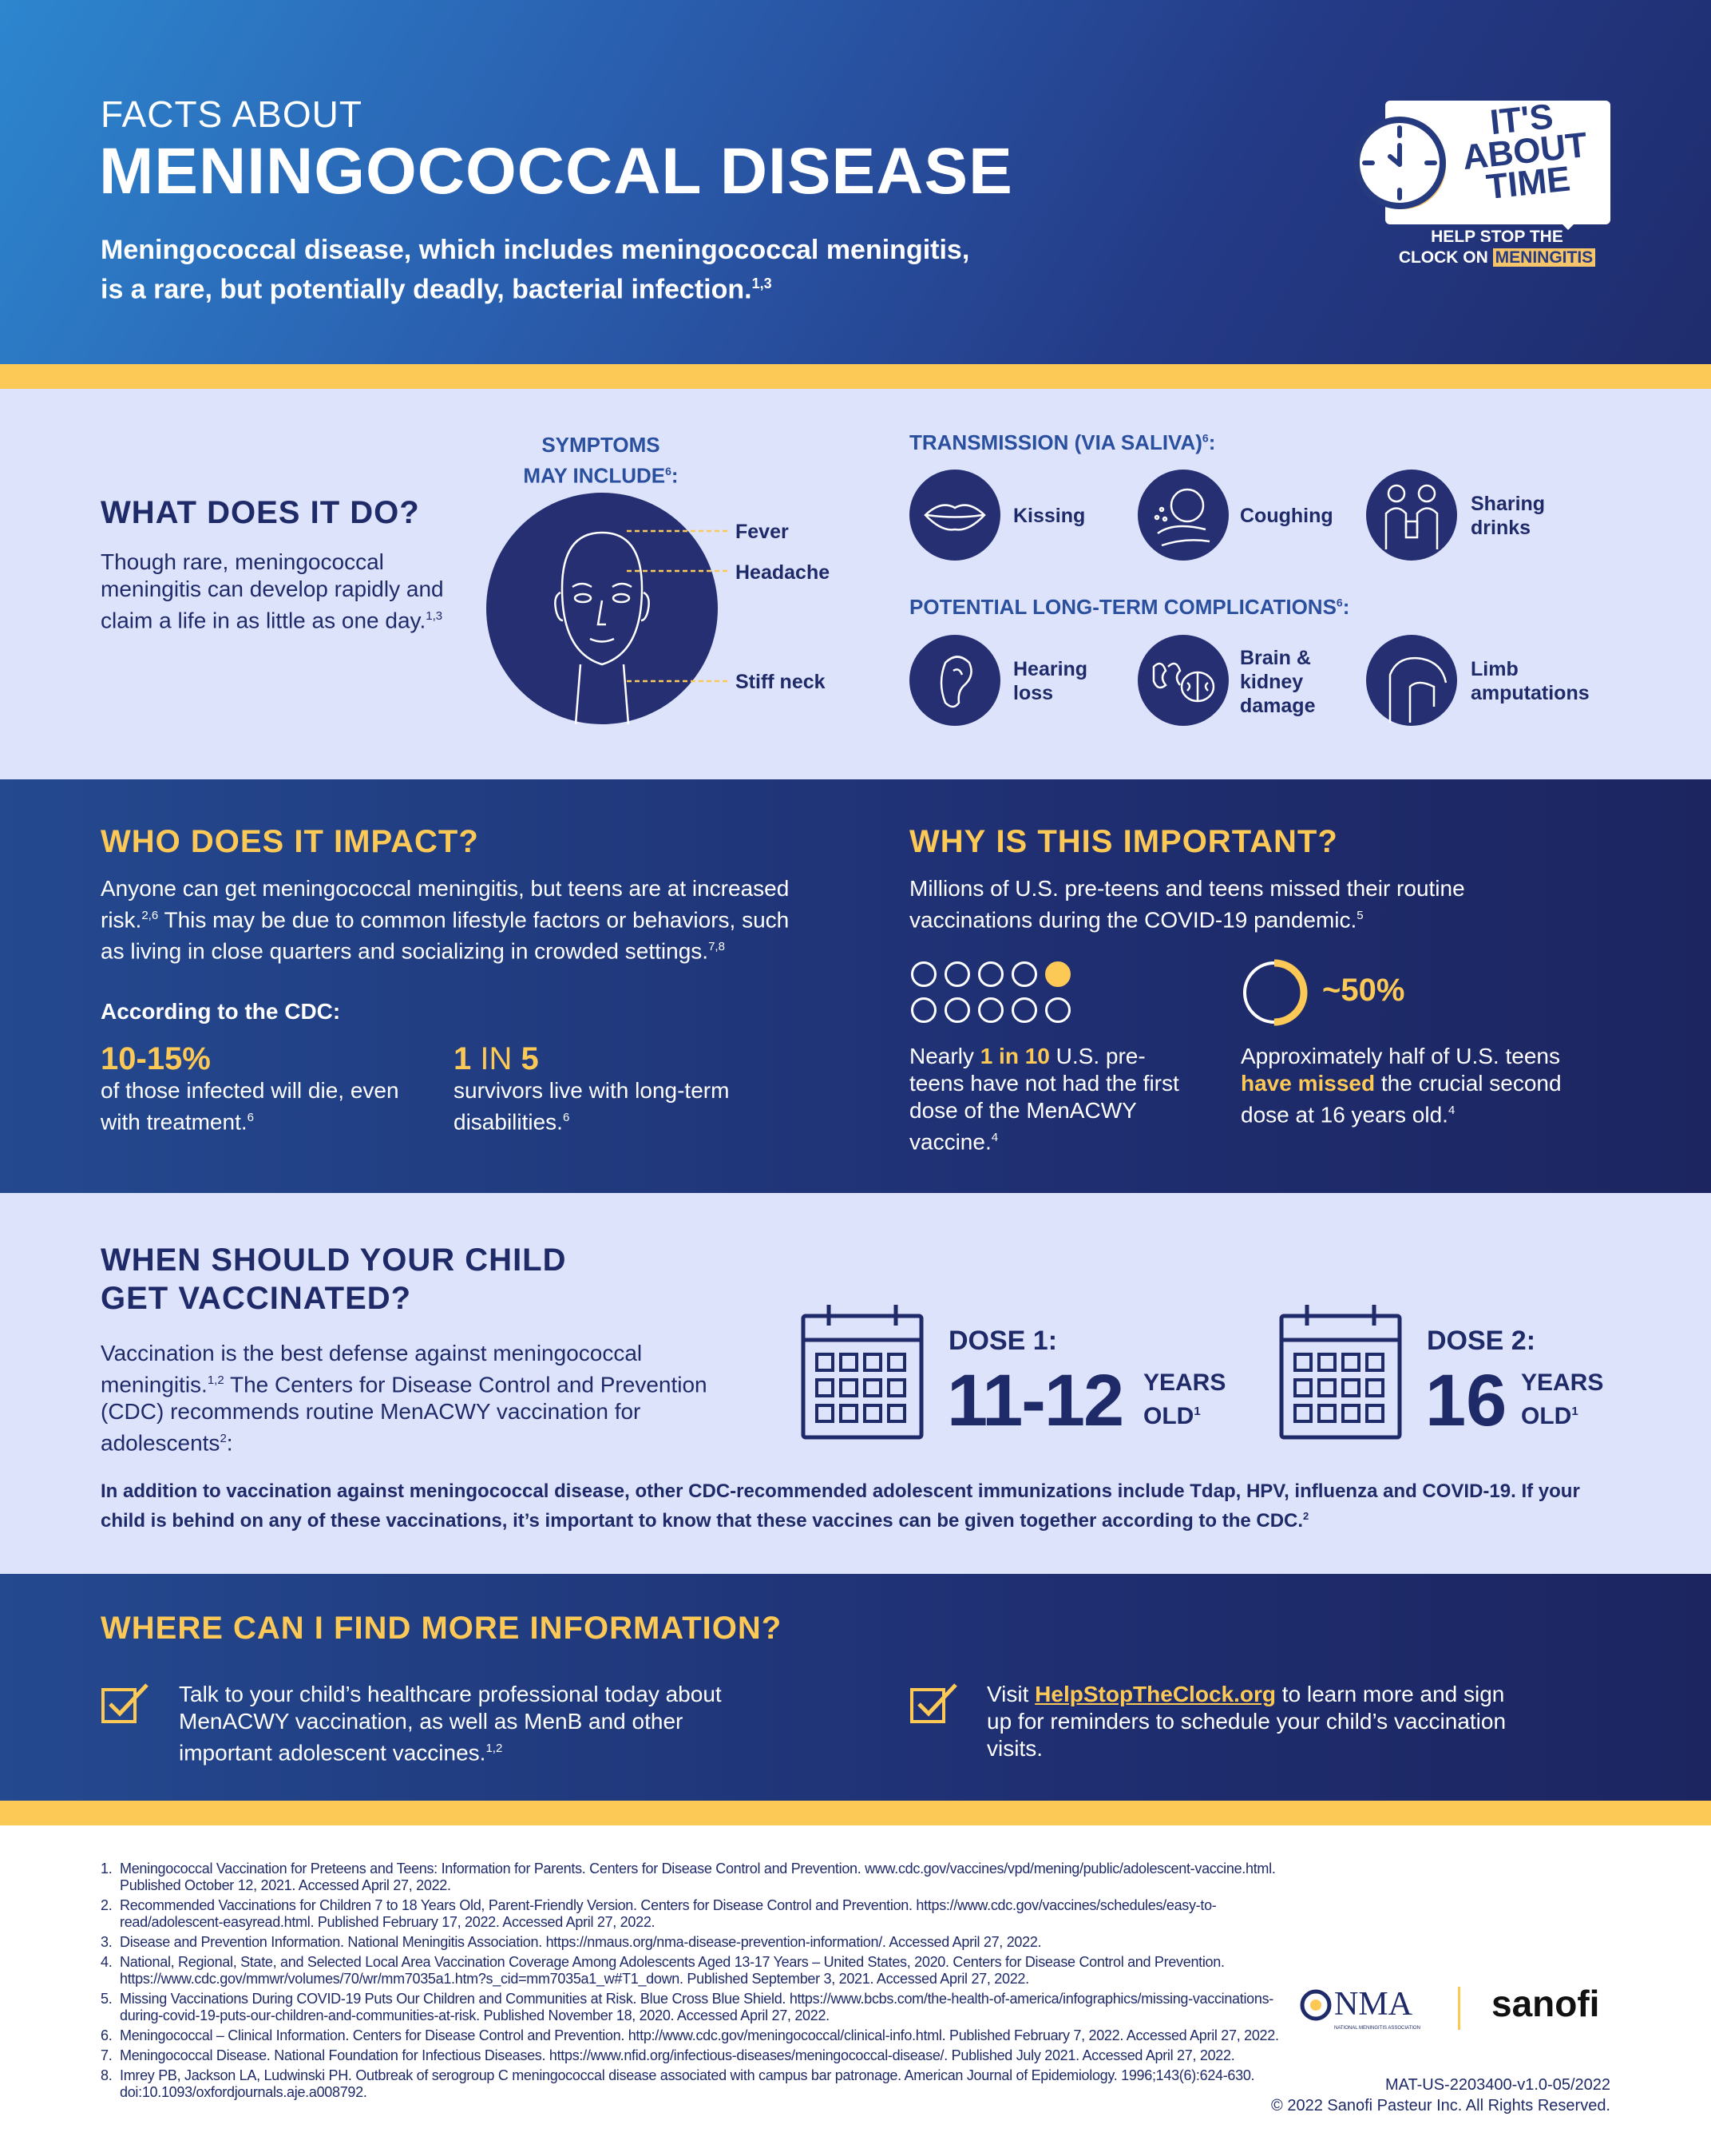 This screenshot has height=2156, width=1711. I want to click on when-heading: WHEN SHOULD YOUR CHILD GET VACCINATED?, so click(334, 1279).